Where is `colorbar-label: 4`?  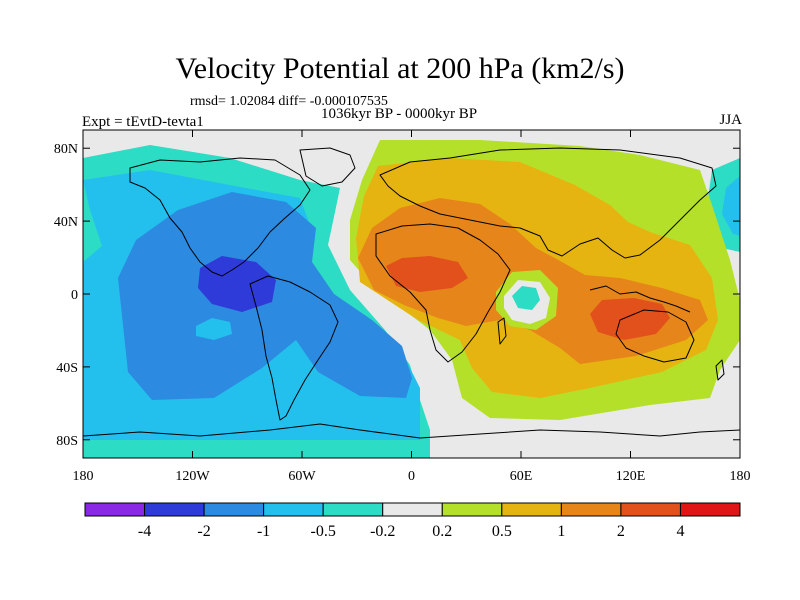 colorbar-label: 4 is located at coordinates (680, 531).